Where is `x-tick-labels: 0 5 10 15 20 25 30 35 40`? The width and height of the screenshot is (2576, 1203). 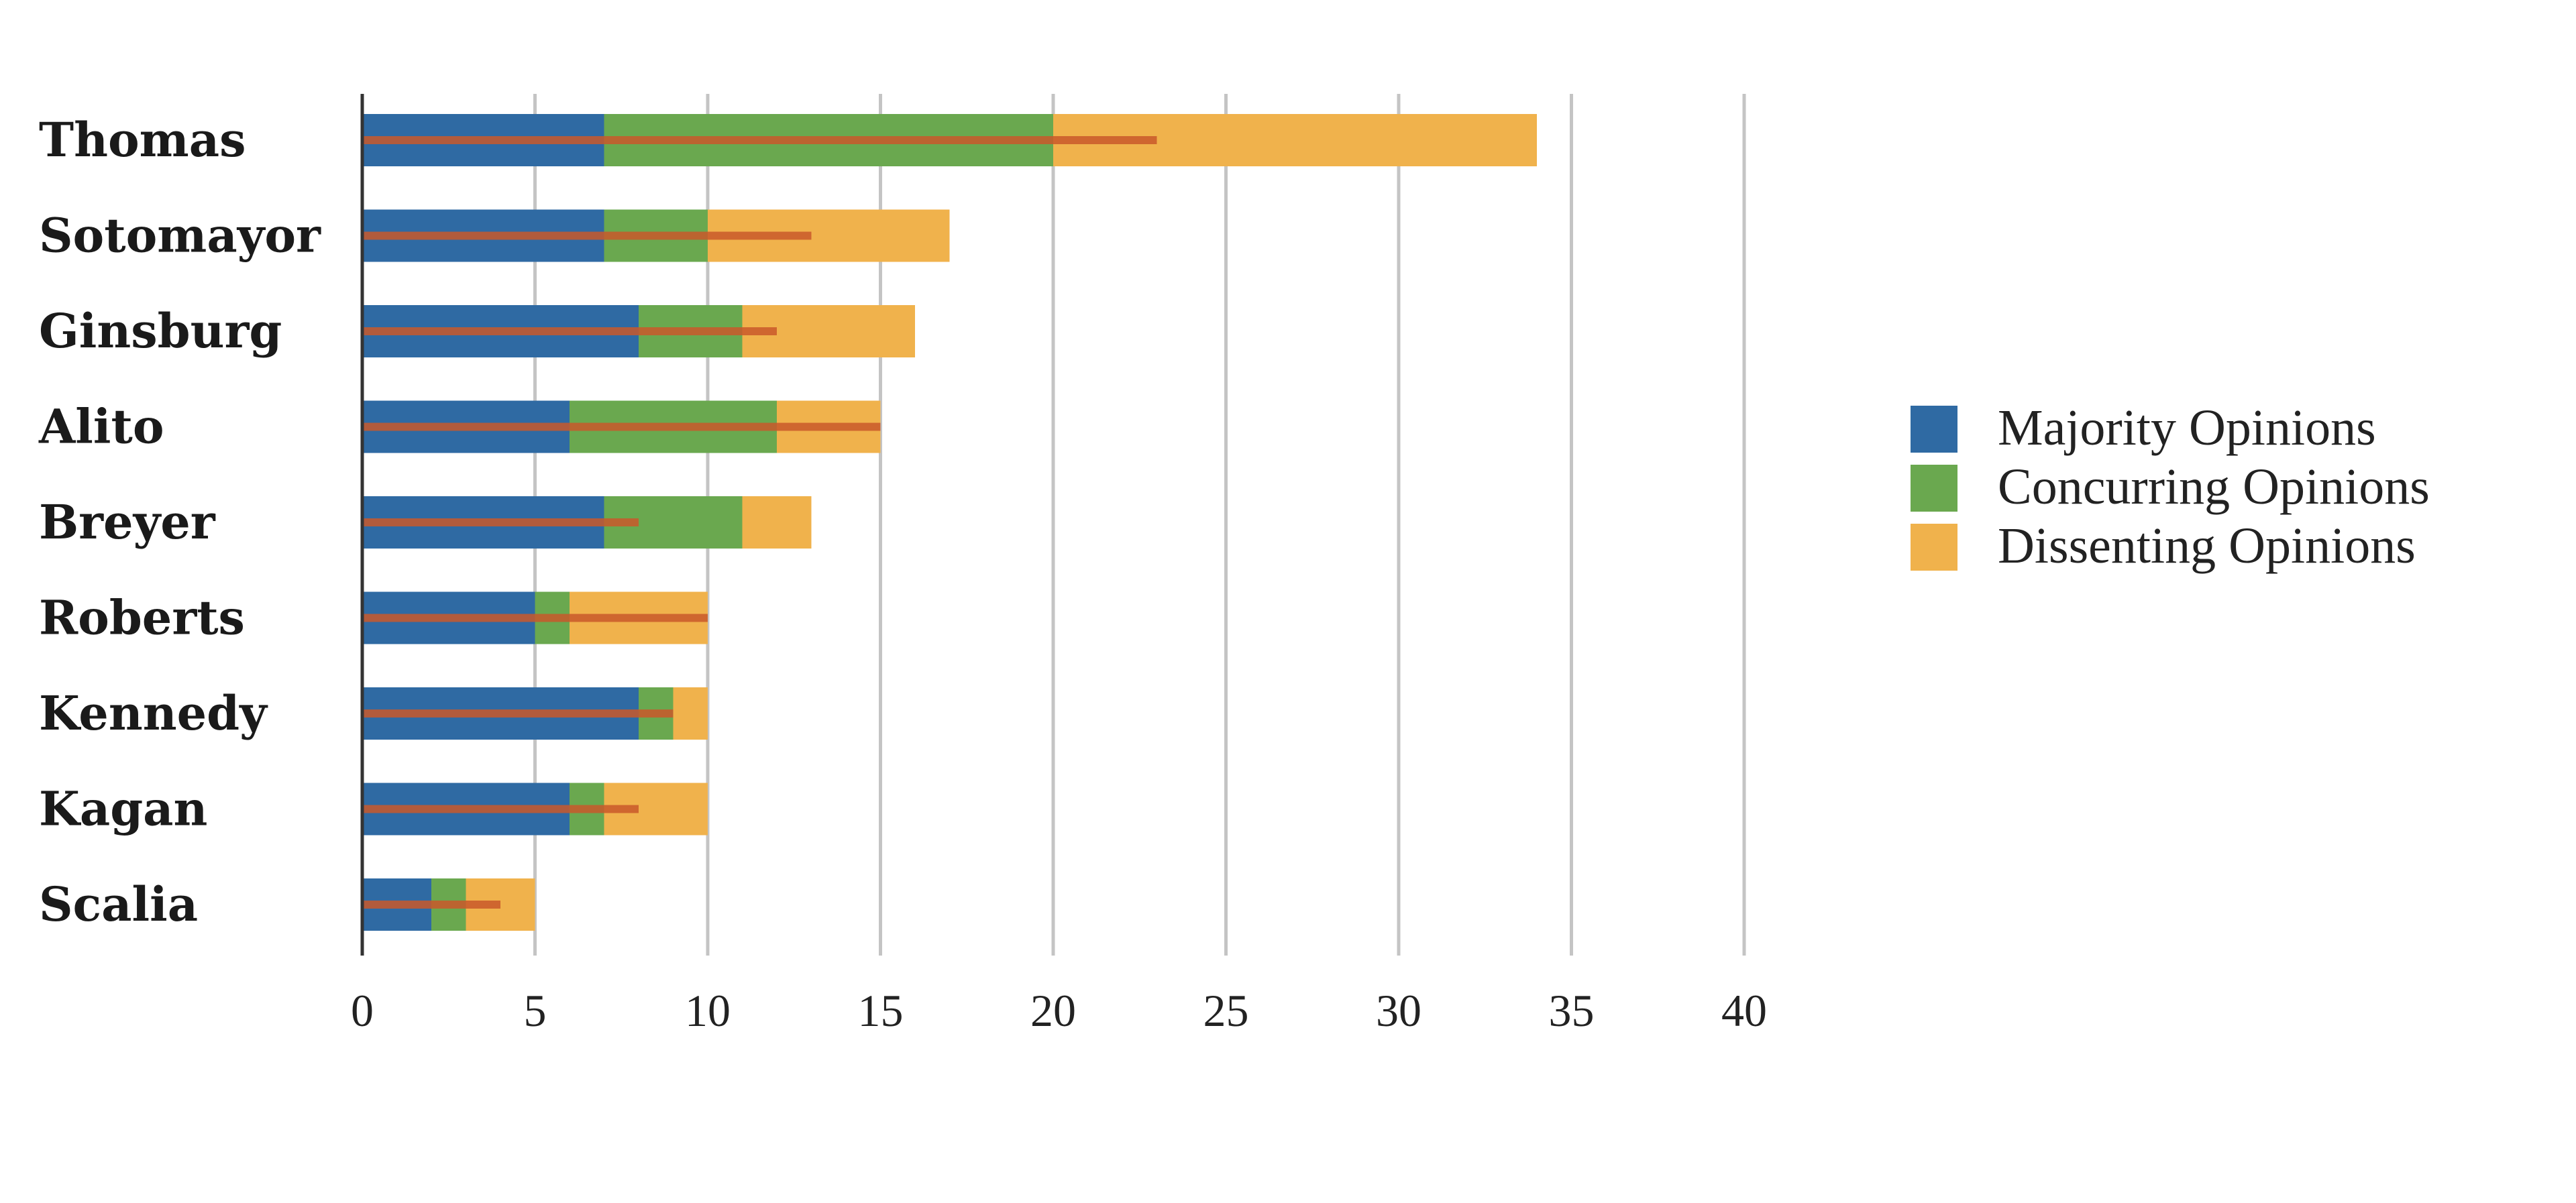 x-tick-labels: 0 5 10 15 20 25 30 35 40 is located at coordinates (1059, 1010).